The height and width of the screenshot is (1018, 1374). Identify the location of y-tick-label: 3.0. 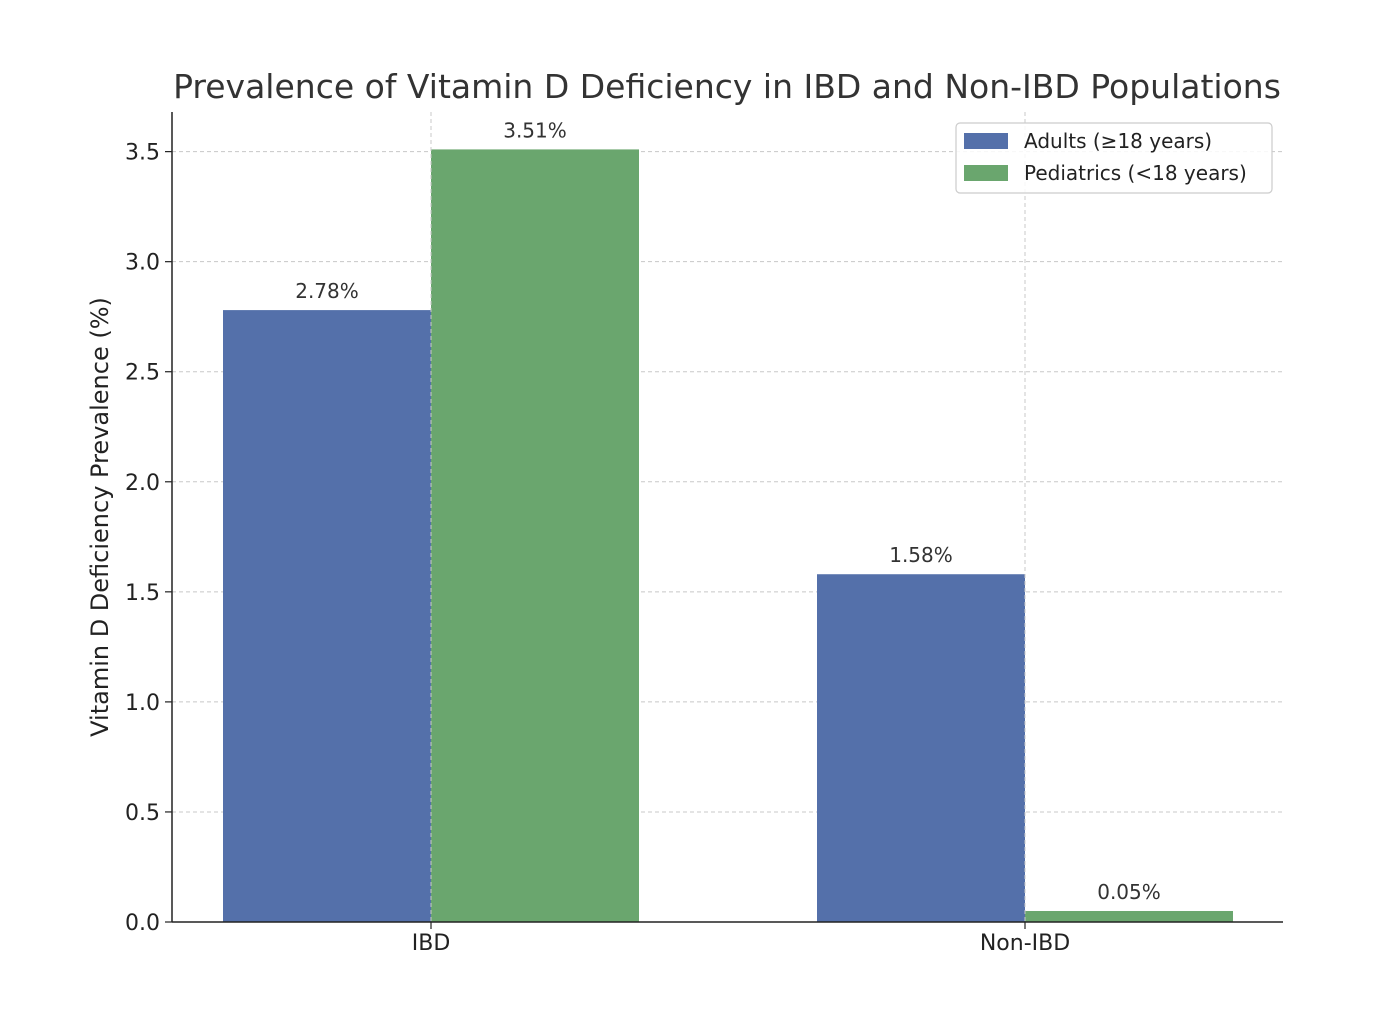
(142, 263).